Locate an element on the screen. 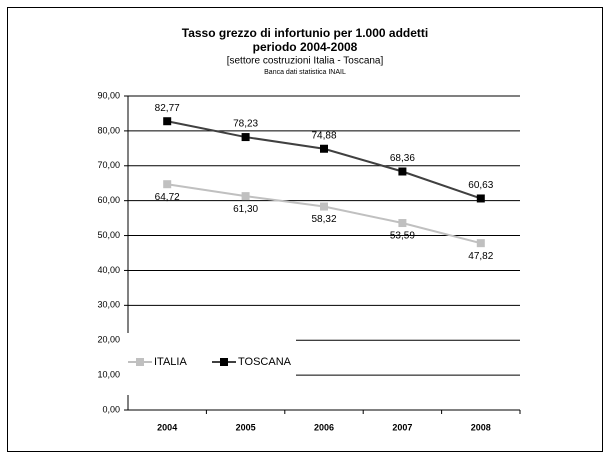 The height and width of the screenshot is (459, 609). y-tick-label: 80,00 is located at coordinates (108, 130).